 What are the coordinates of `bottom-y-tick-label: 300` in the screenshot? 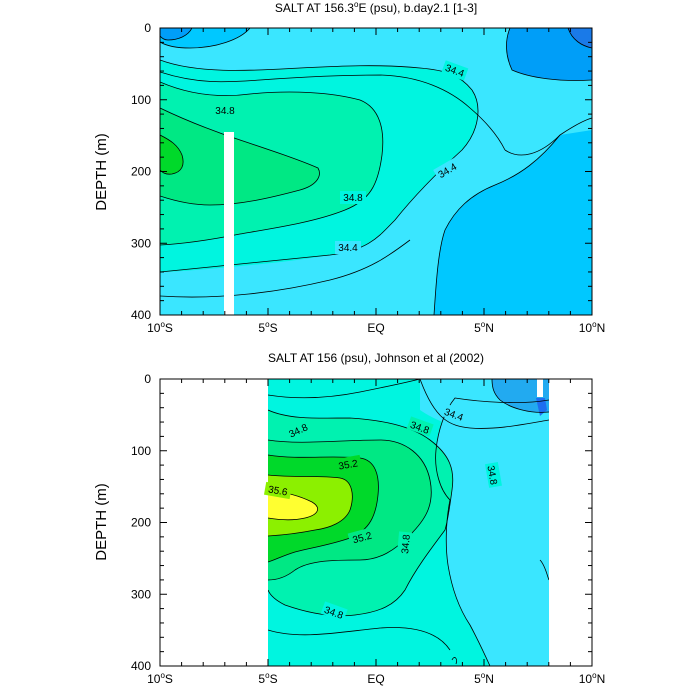 It's located at (141, 594).